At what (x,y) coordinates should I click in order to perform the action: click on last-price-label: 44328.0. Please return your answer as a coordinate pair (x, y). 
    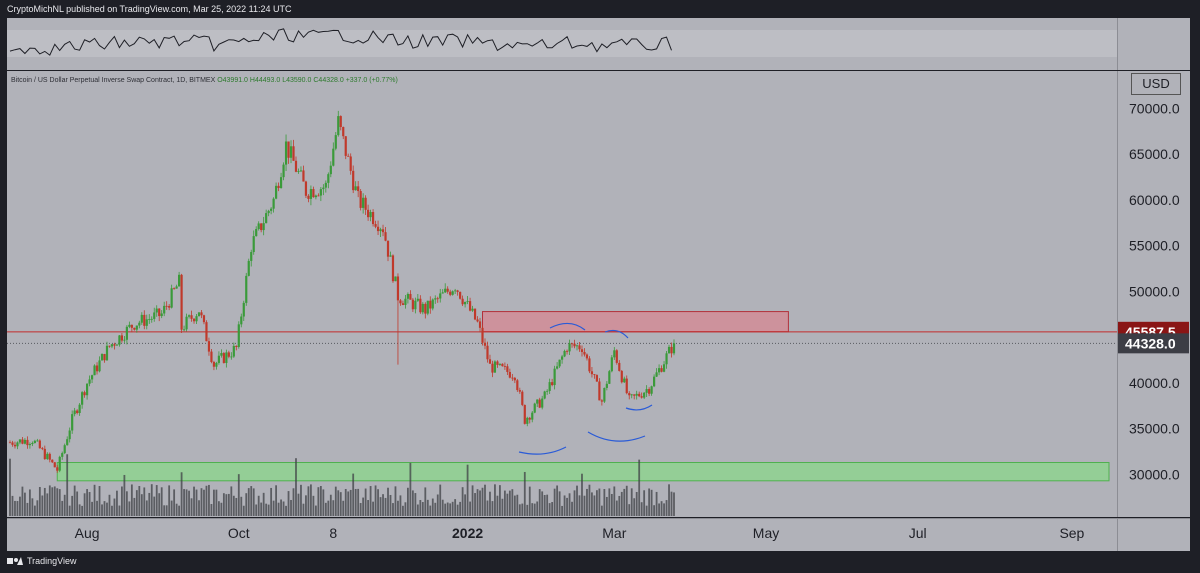
    Looking at the image, I should click on (1150, 343).